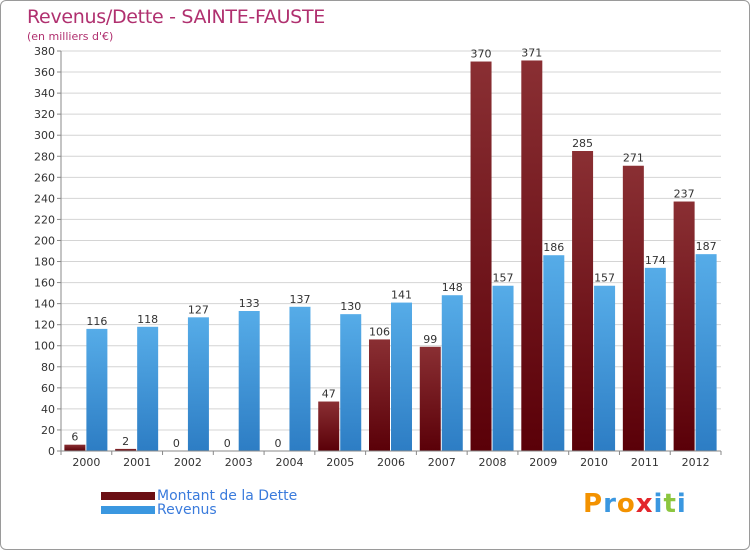 This screenshot has height=550, width=750. Describe the element at coordinates (128, 495) in the screenshot. I see `legend-swatch-dette` at that location.